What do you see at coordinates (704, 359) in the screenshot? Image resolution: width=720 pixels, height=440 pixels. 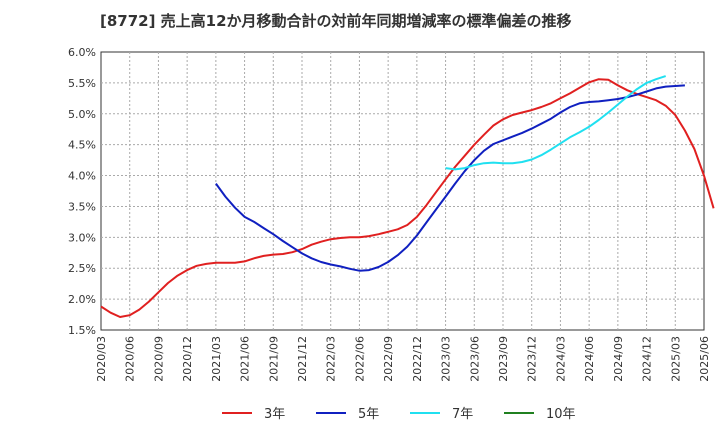 I see `x-tick-label: 2025/06` at bounding box center [704, 359].